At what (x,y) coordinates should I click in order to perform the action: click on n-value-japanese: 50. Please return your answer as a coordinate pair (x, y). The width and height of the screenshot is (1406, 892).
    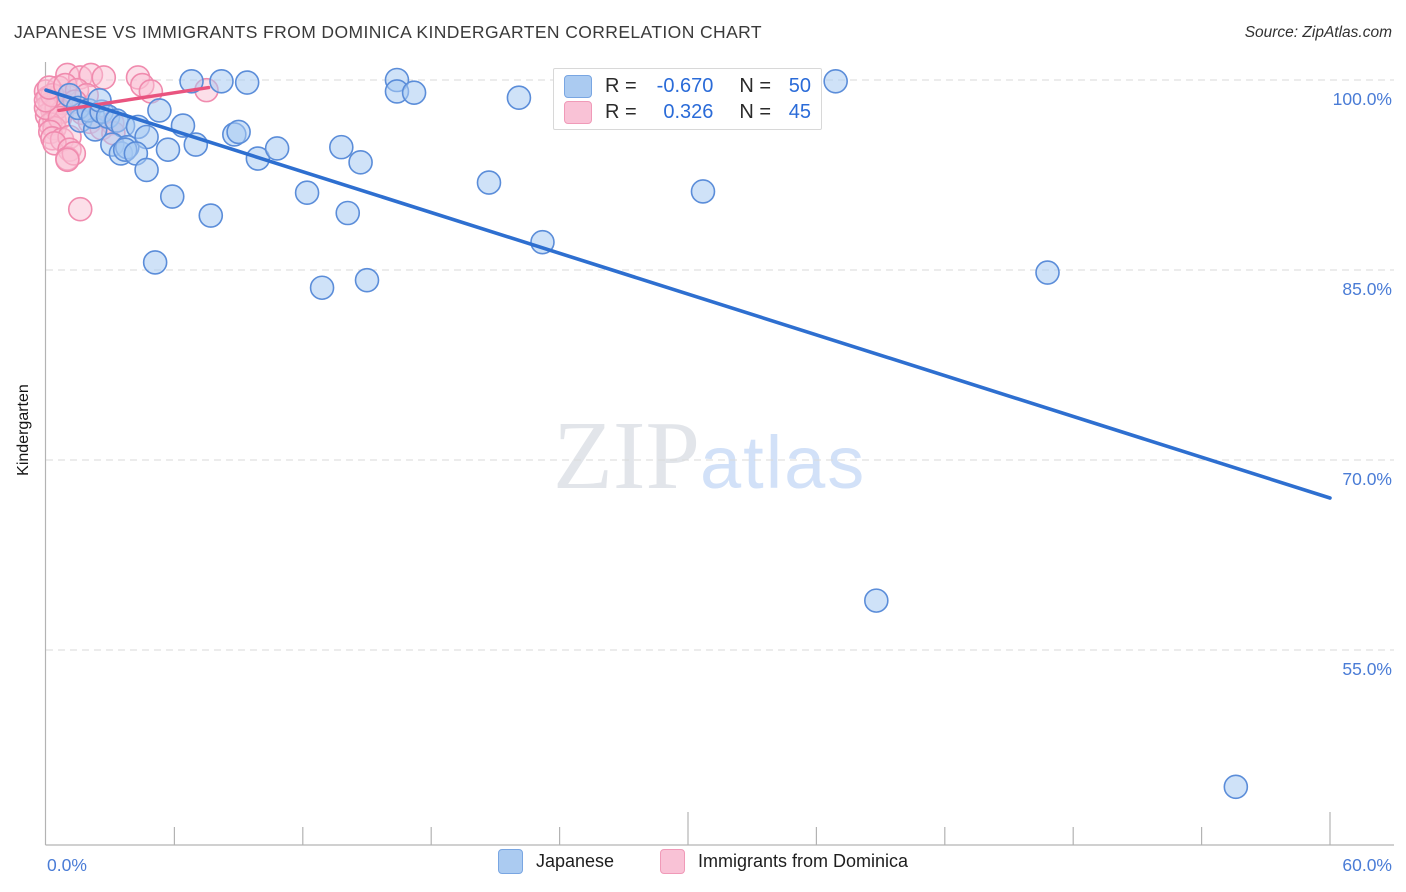
    Looking at the image, I should click on (799, 85).